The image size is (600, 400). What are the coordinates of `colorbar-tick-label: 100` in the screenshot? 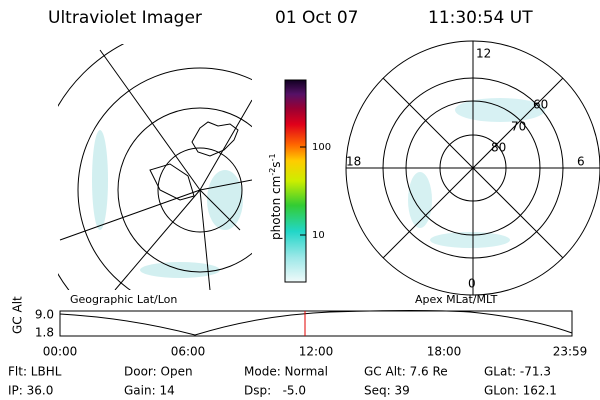 It's located at (321, 147).